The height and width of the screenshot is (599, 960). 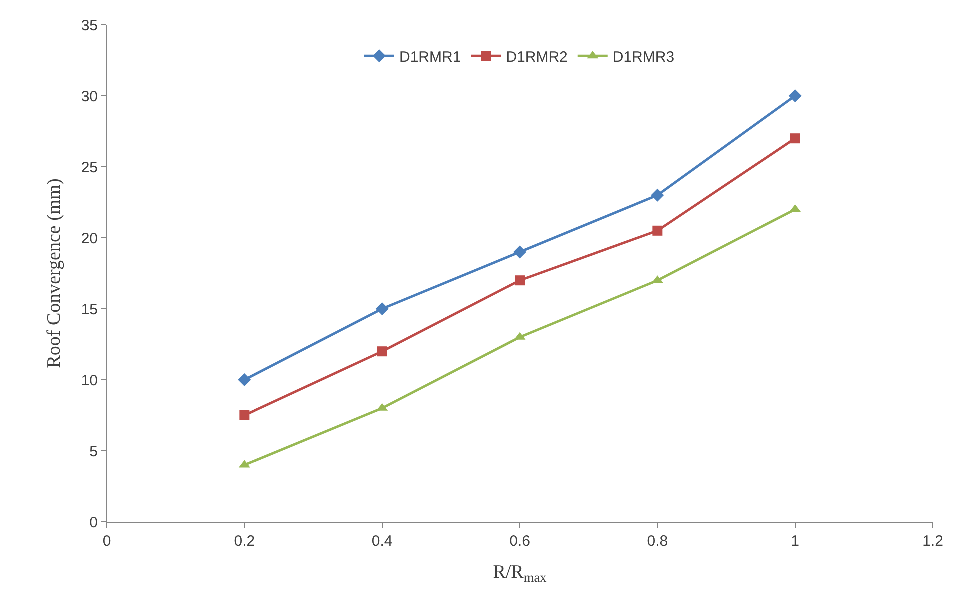 I want to click on y-tick-label: 0, so click(x=94, y=523).